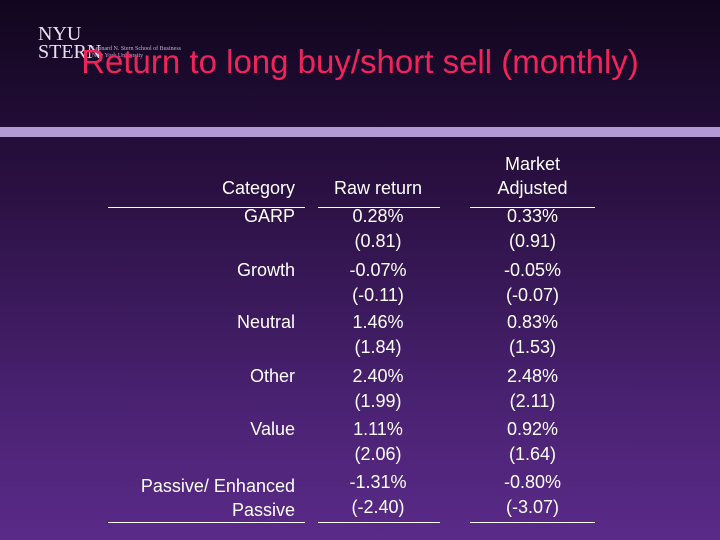 The image size is (720, 540). What do you see at coordinates (118, 56) in the screenshot?
I see `logo-subtitle: New York University` at bounding box center [118, 56].